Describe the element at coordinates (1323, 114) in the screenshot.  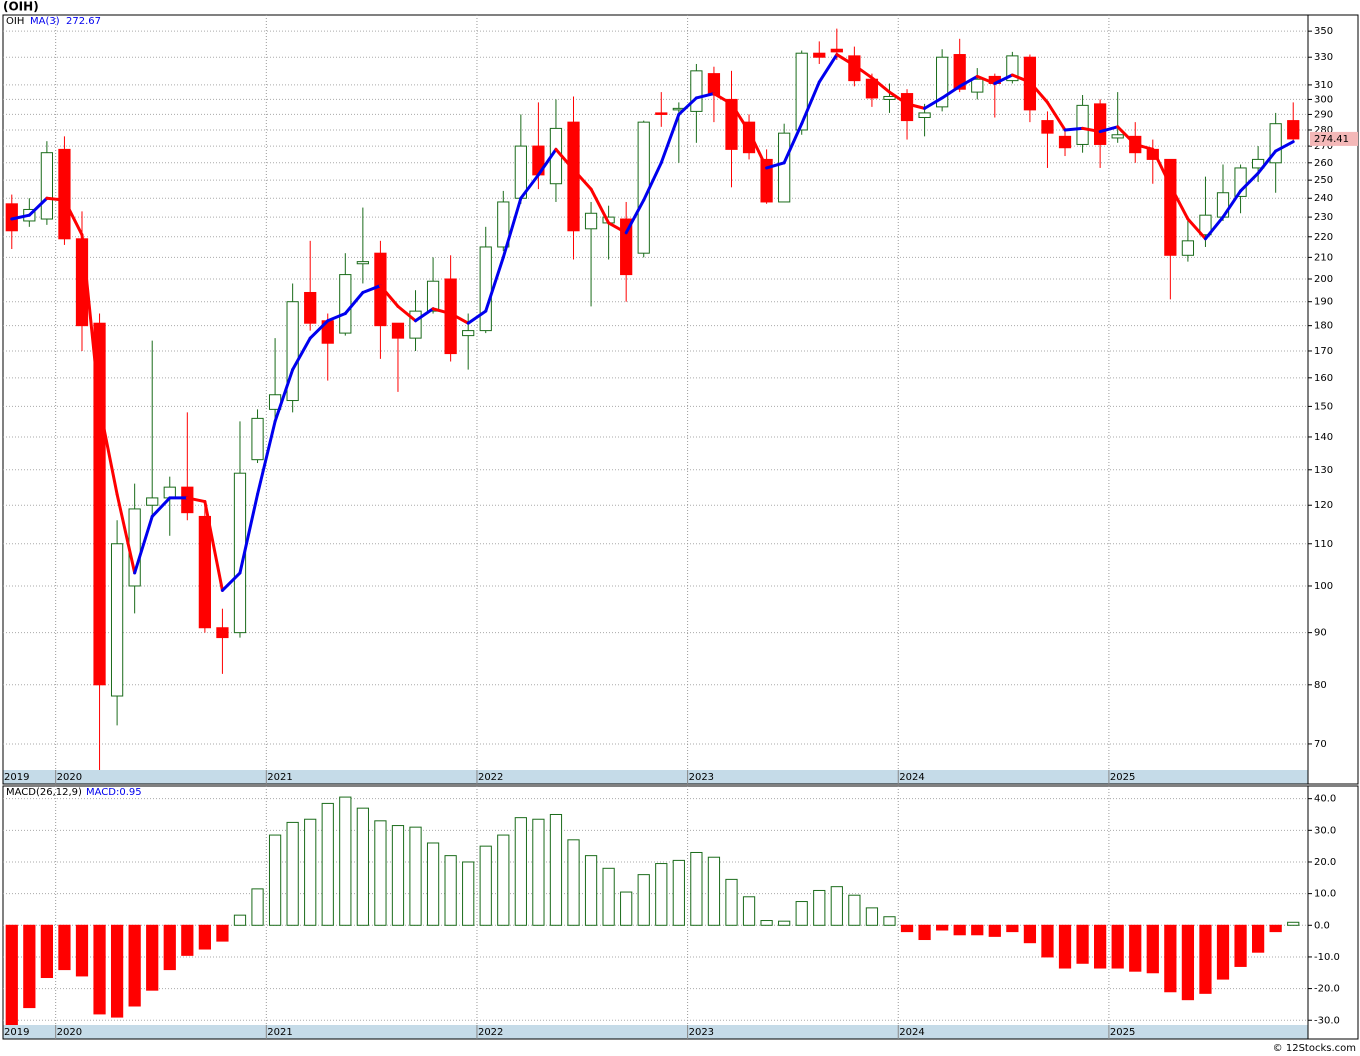
I see `y-tick-label: 290` at that location.